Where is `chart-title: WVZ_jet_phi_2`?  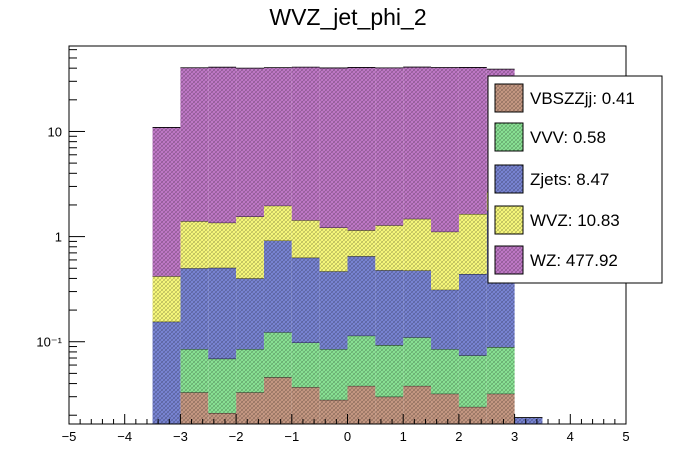
chart-title: WVZ_jet_phi_2 is located at coordinates (347, 17).